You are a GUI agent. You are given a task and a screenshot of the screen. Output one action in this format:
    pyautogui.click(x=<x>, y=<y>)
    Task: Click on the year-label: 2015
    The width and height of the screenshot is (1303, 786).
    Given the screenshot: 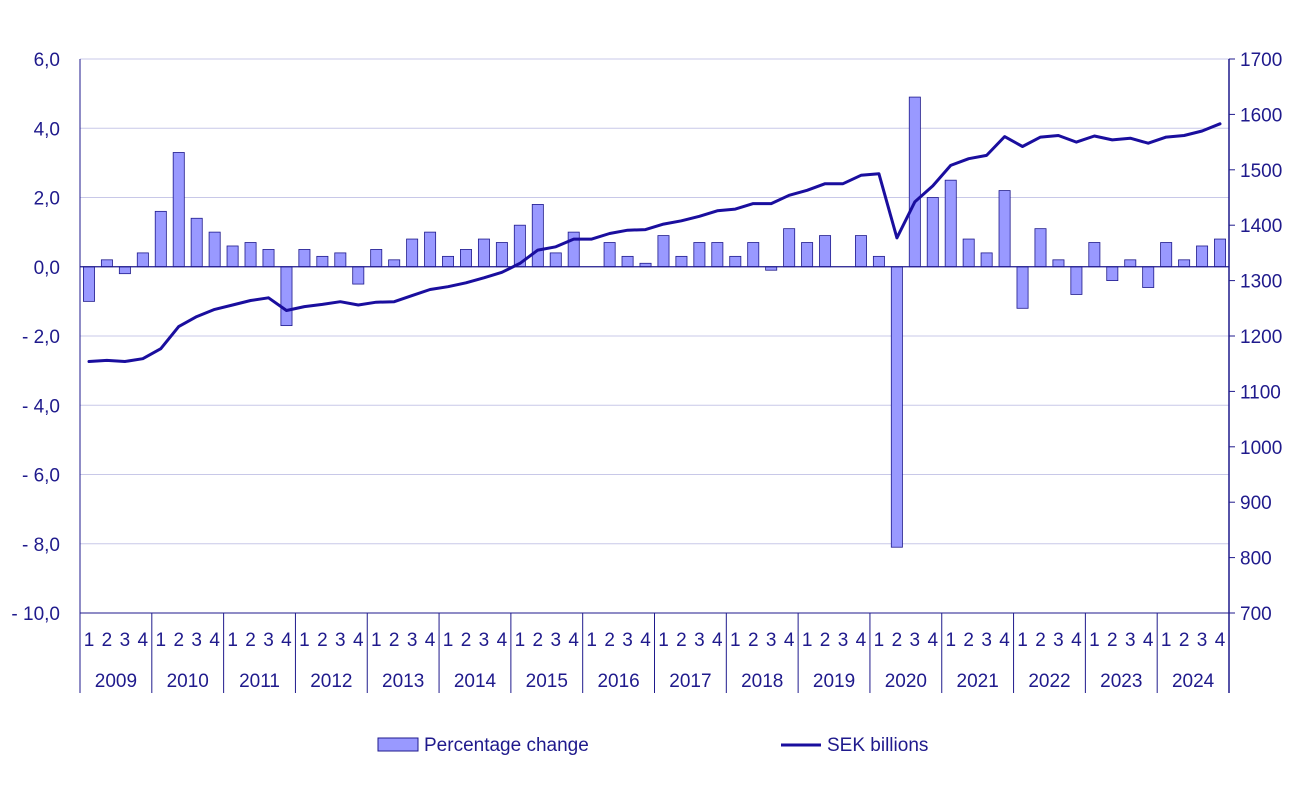 What is the action you would take?
    pyautogui.click(x=547, y=681)
    